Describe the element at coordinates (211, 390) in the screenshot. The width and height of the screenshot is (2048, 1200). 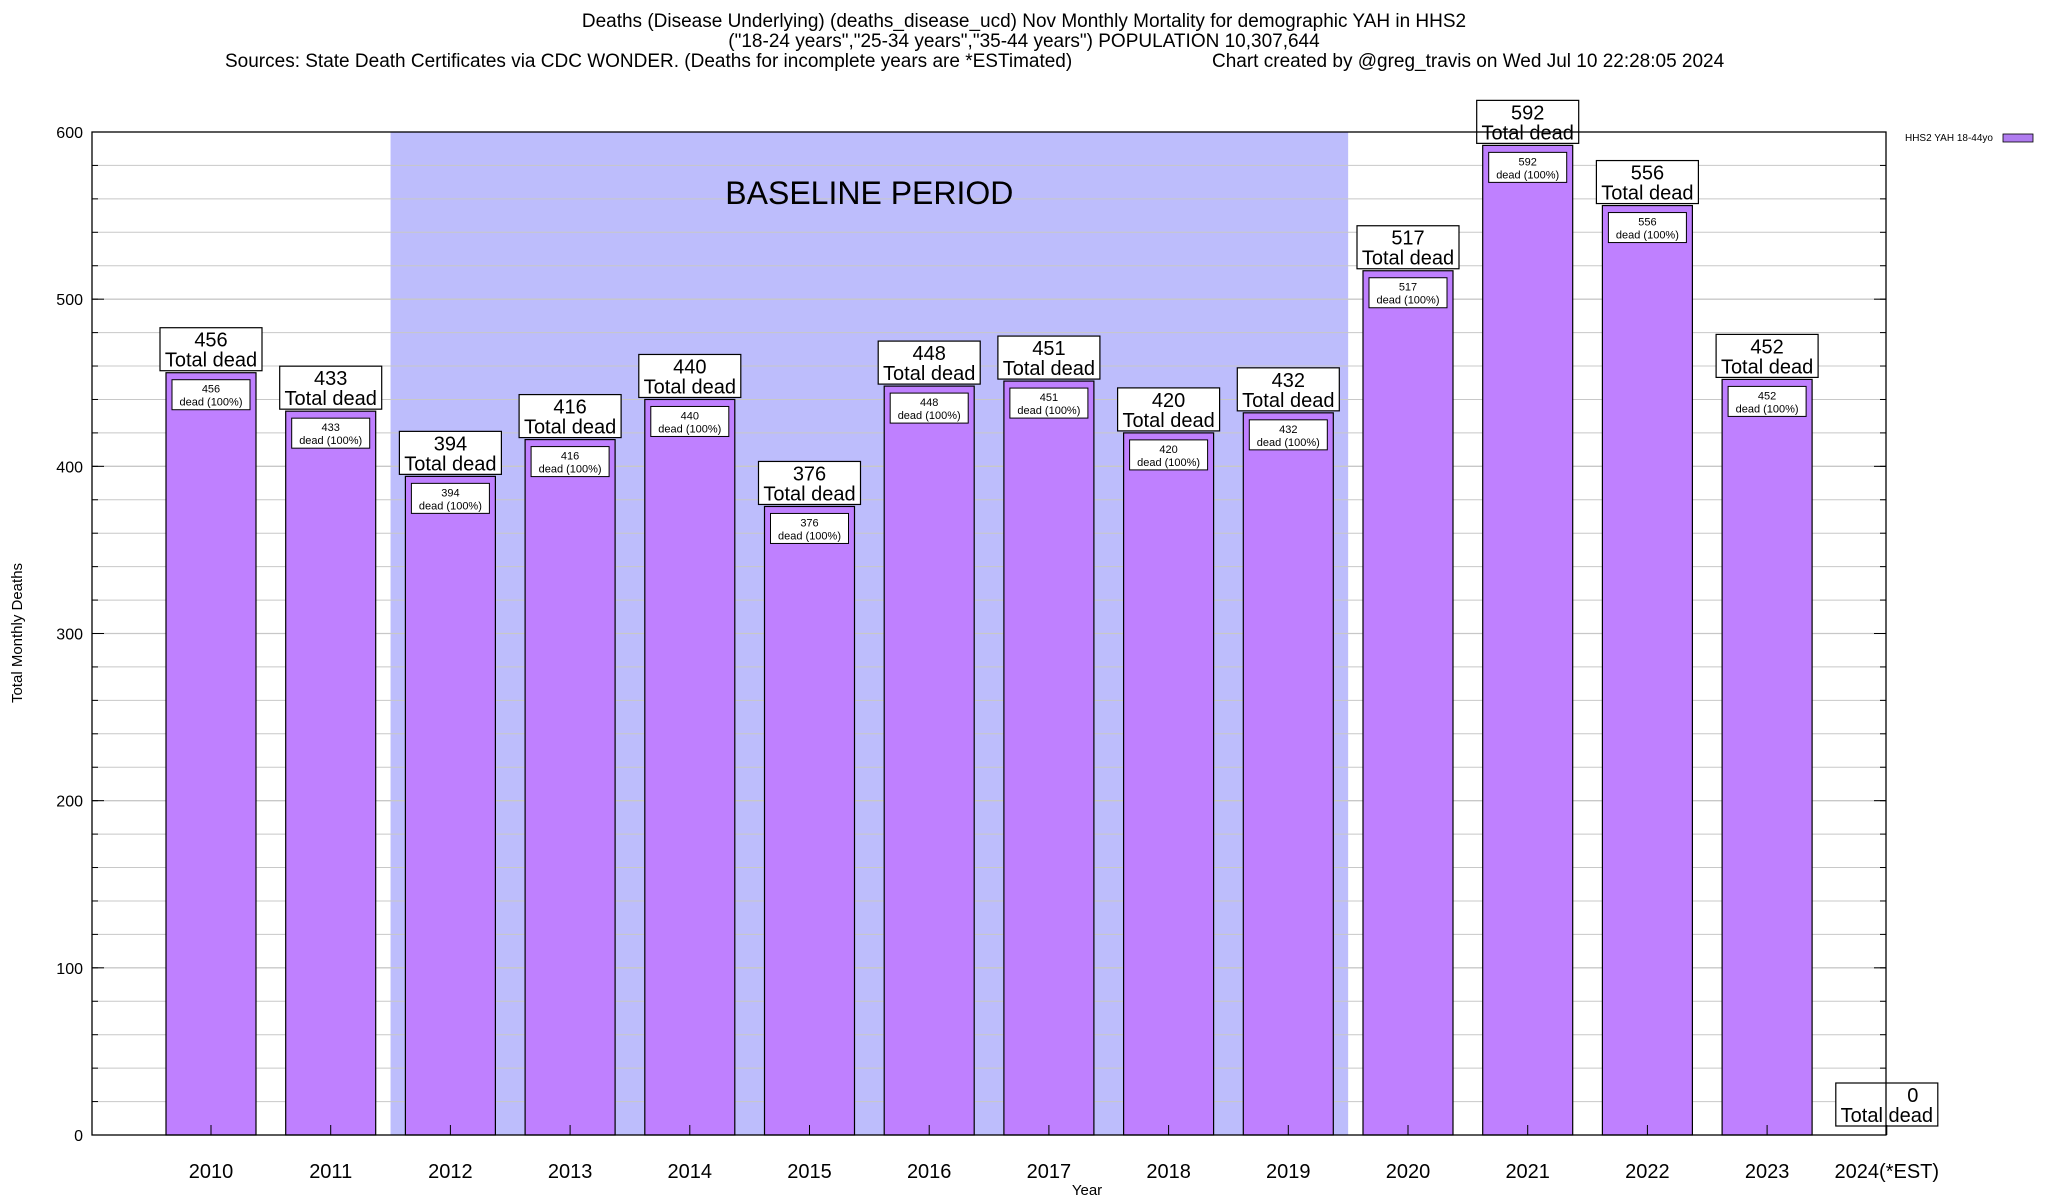
I see `inner-value-label: 456` at that location.